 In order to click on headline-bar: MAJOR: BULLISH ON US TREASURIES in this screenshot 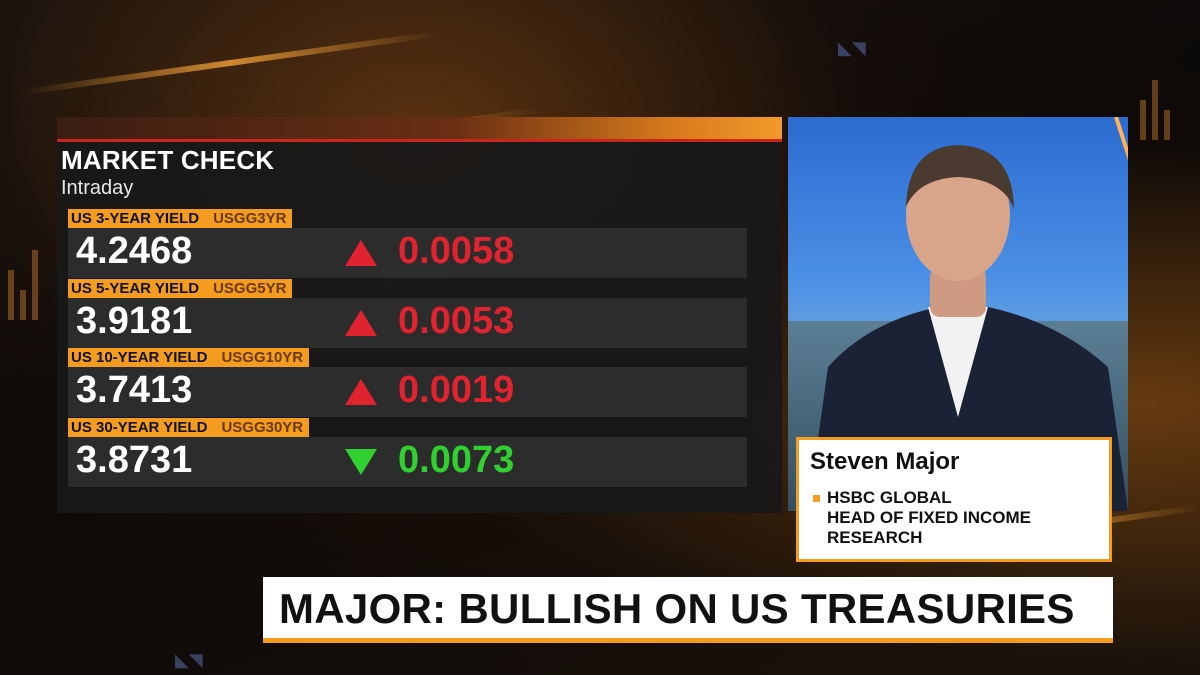, I will do `click(688, 610)`.